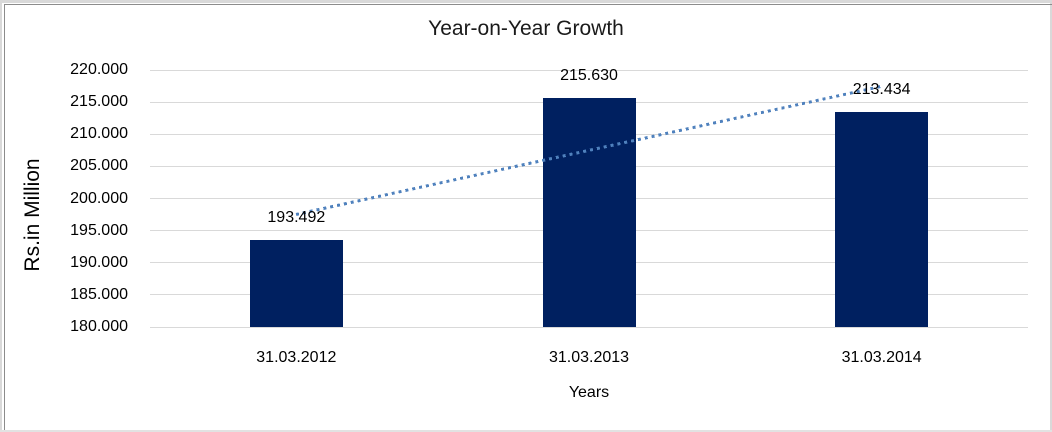 Image resolution: width=1052 pixels, height=432 pixels. I want to click on data-label: 215.630, so click(589, 76).